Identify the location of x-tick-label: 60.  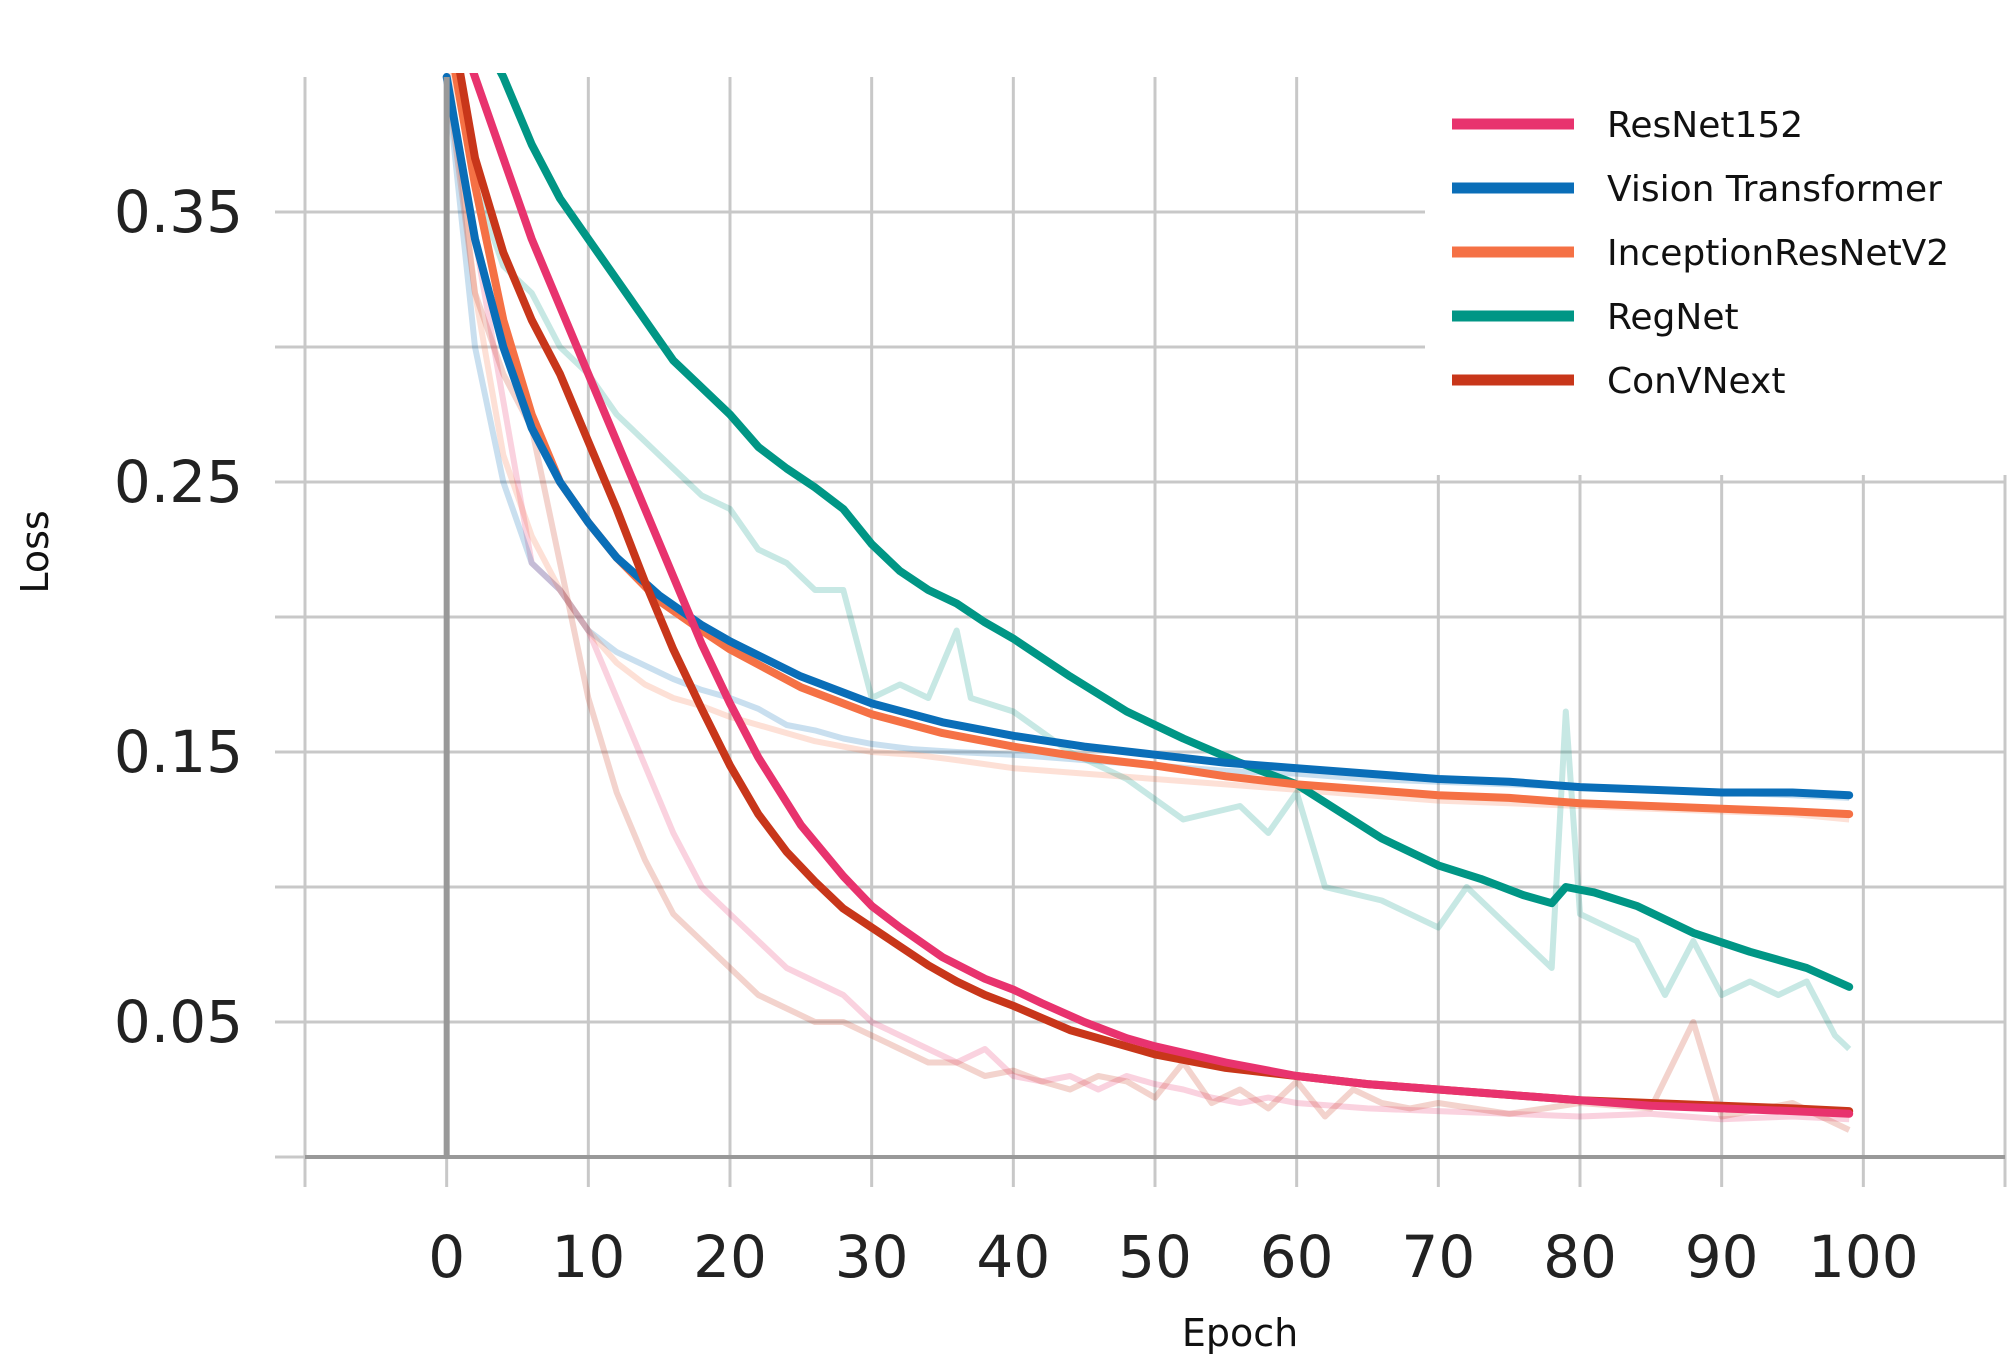
(1297, 1257).